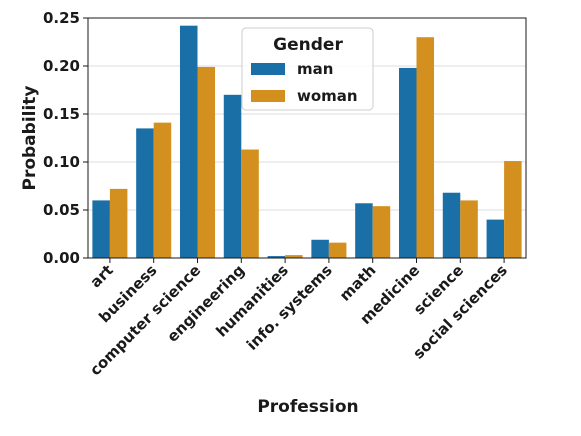 The height and width of the screenshot is (436, 581). What do you see at coordinates (308, 45) in the screenshot?
I see `legend-title: Gender` at bounding box center [308, 45].